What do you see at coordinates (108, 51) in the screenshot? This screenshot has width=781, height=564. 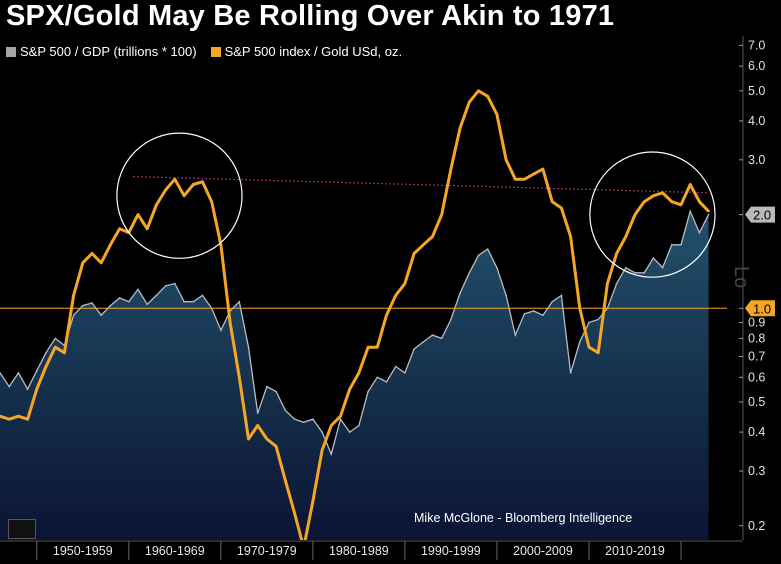 I see `legend-label-gdp: S&P 500 / GDP (trillions * 100)` at bounding box center [108, 51].